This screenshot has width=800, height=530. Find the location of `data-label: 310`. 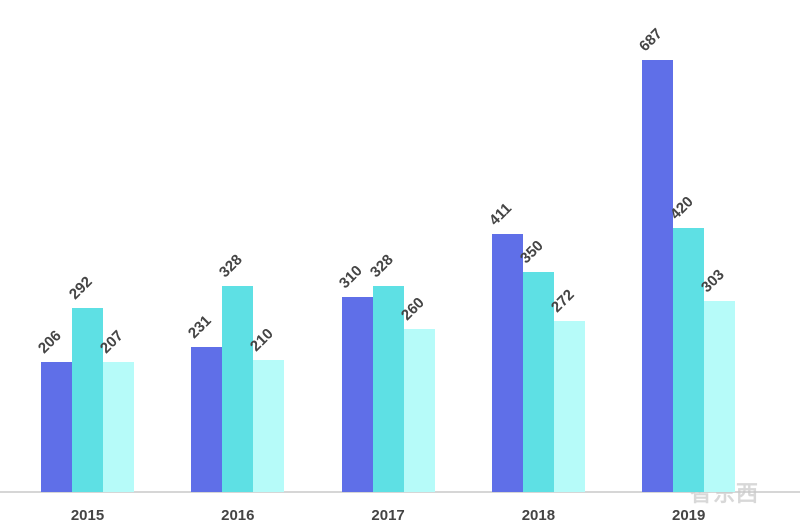

data-label: 310 is located at coordinates (350, 277).